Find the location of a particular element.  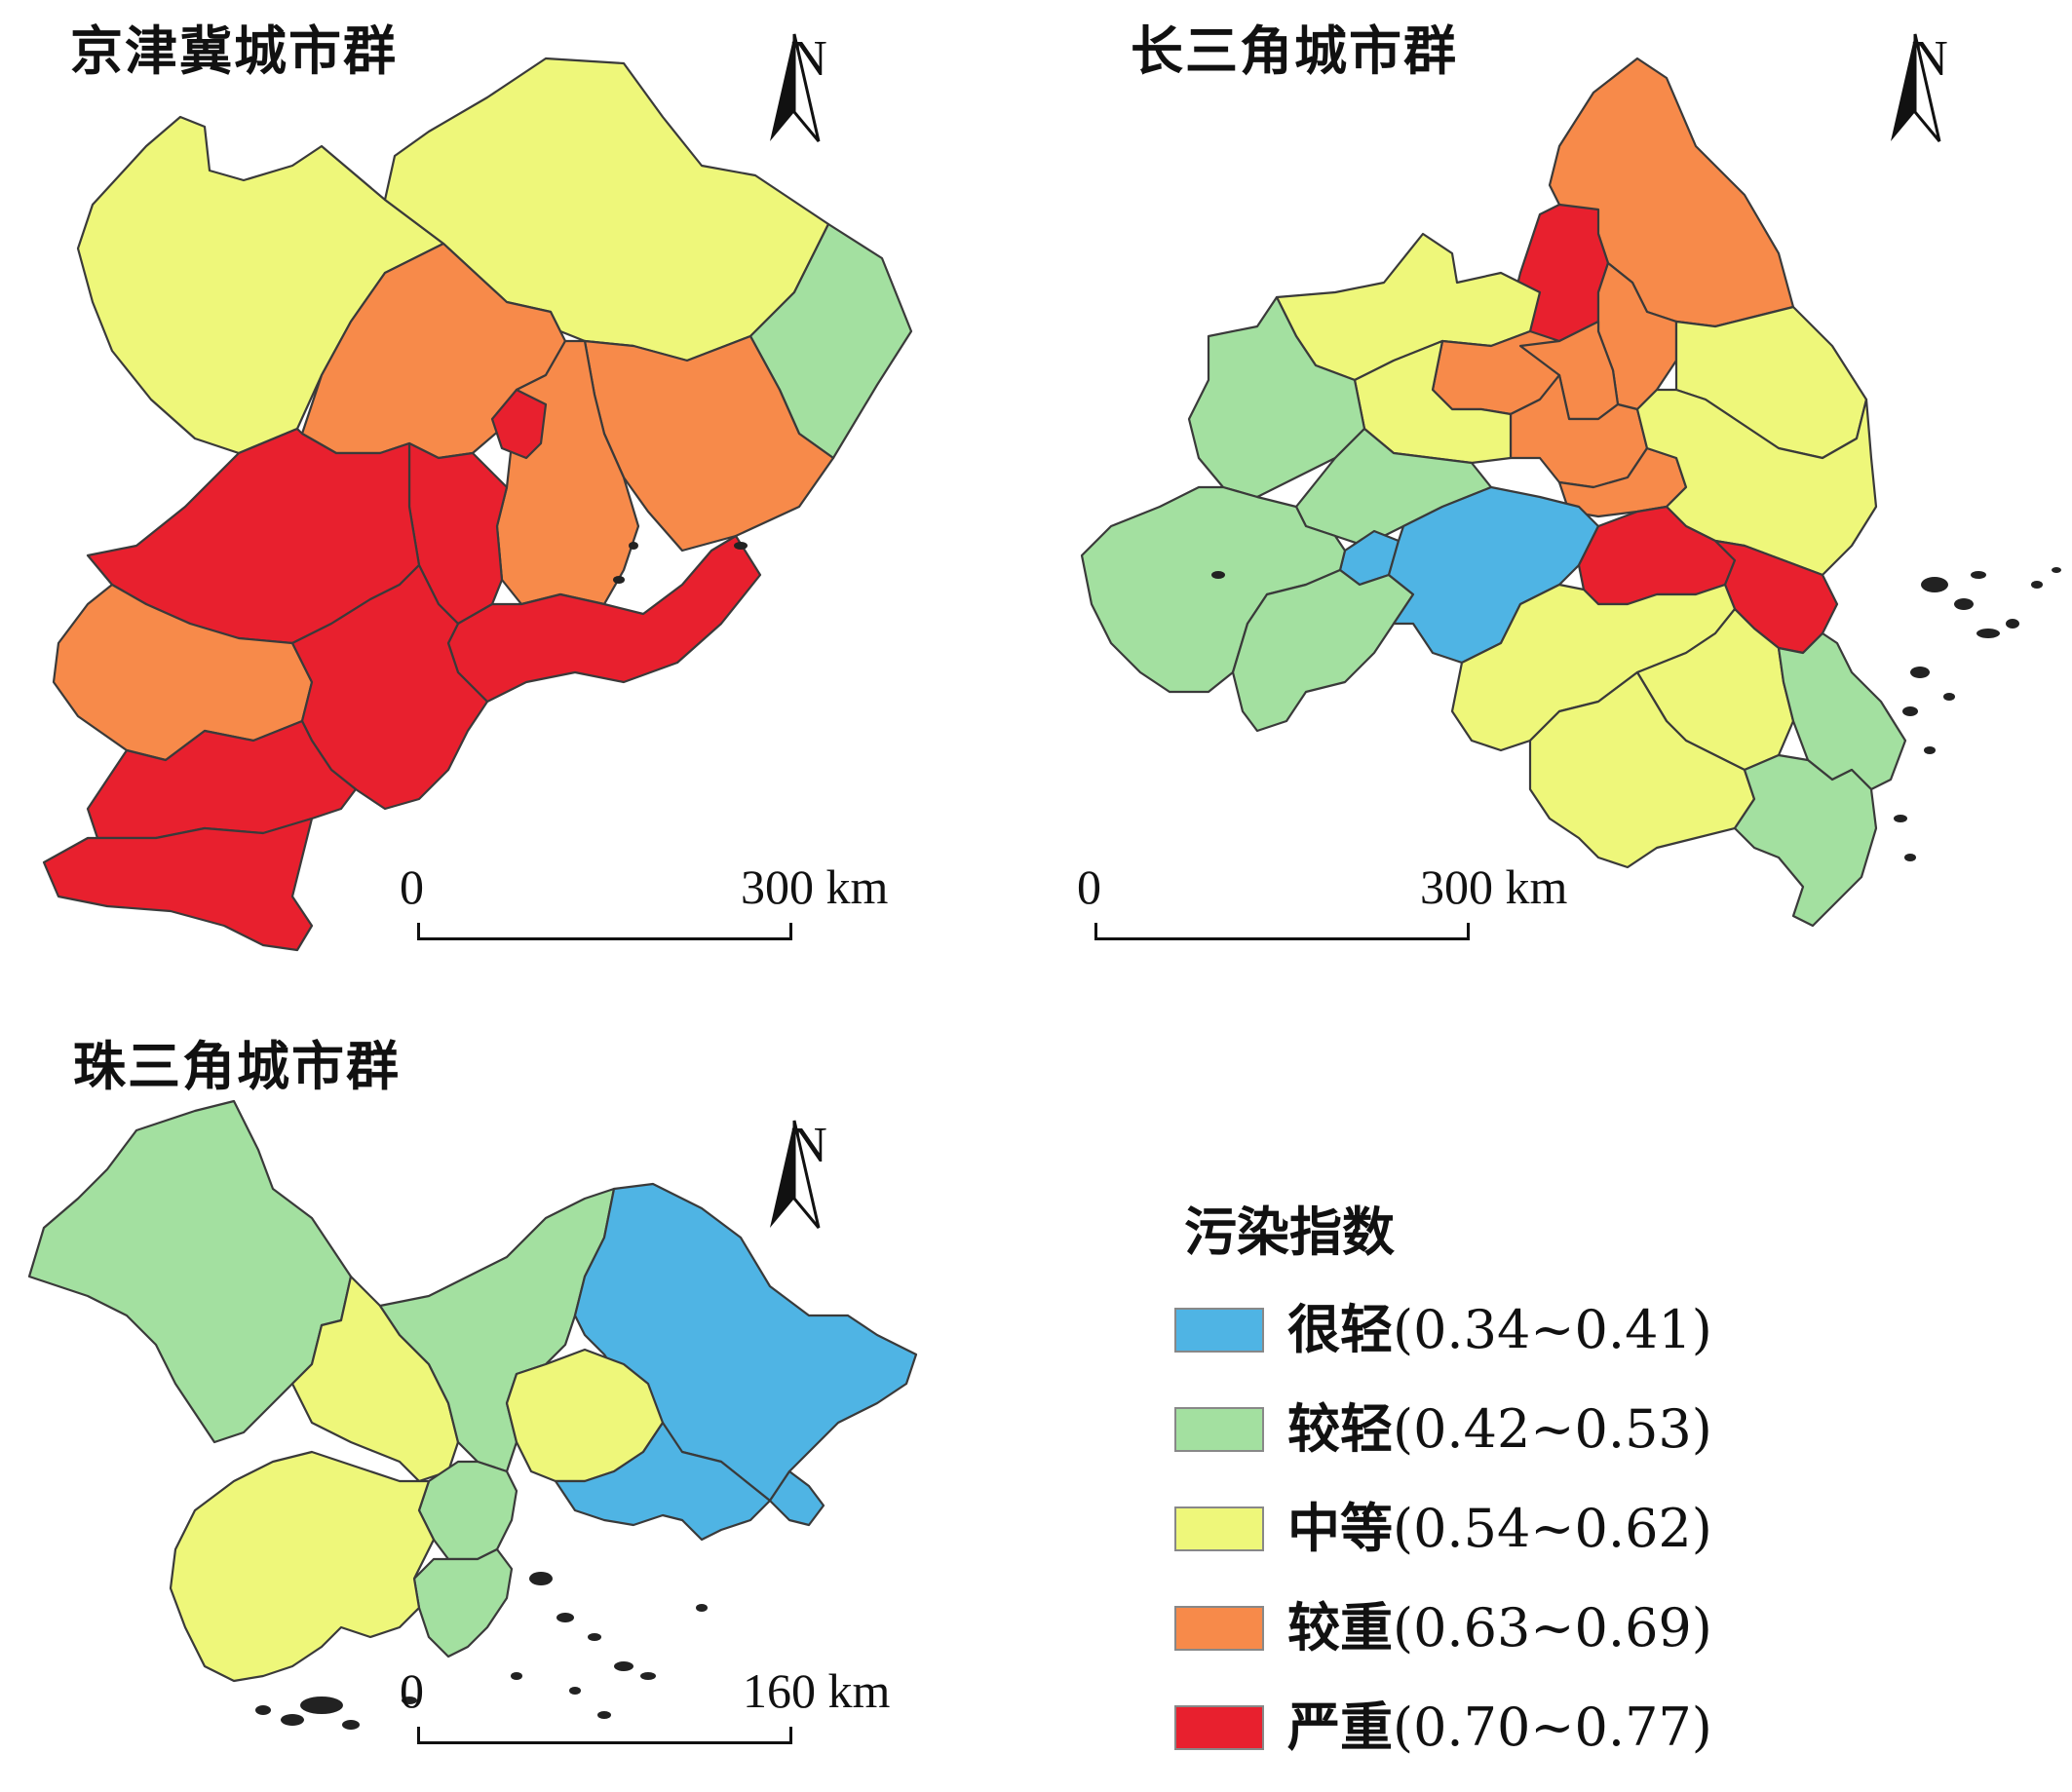

legend-item-light: 较轻(0.42~0.53) is located at coordinates (1447, 1429).